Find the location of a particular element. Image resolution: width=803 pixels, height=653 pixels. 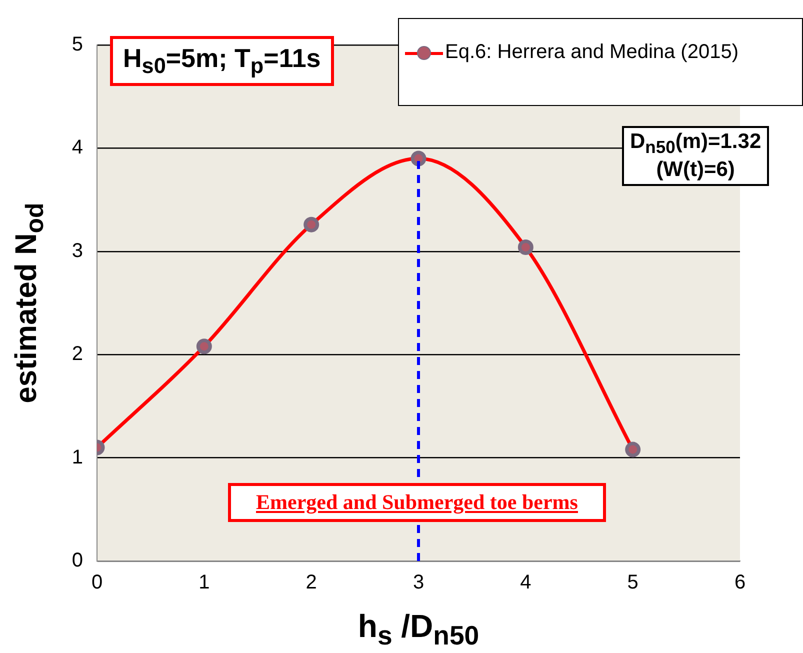

legend-label: Eq.6: Herrera and Medina (2015) is located at coordinates (591, 52).